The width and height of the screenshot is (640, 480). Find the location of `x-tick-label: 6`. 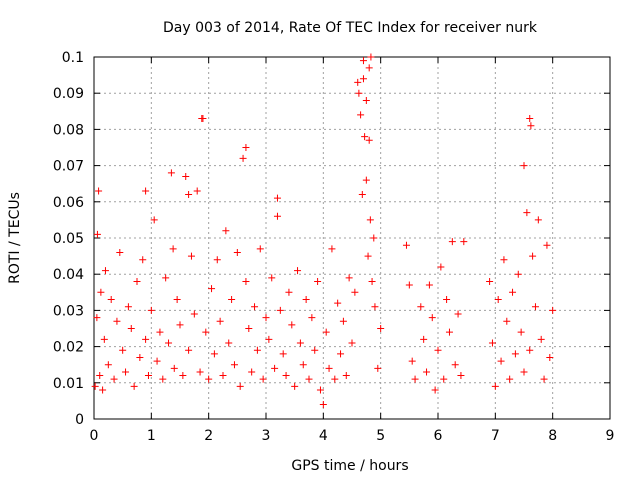

x-tick-label: 6 is located at coordinates (438, 436).